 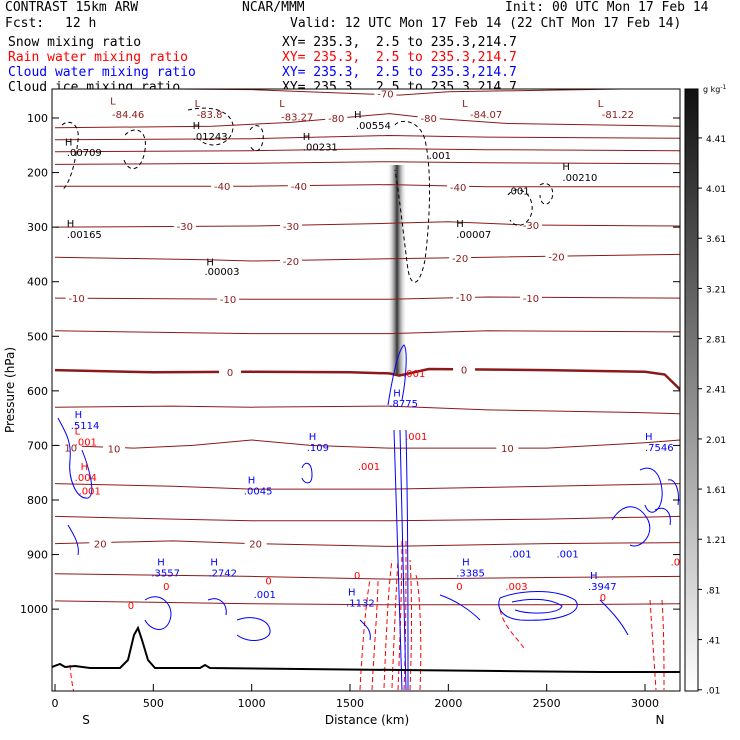 I want to click on contour-value-label: .109, so click(x=318, y=448).